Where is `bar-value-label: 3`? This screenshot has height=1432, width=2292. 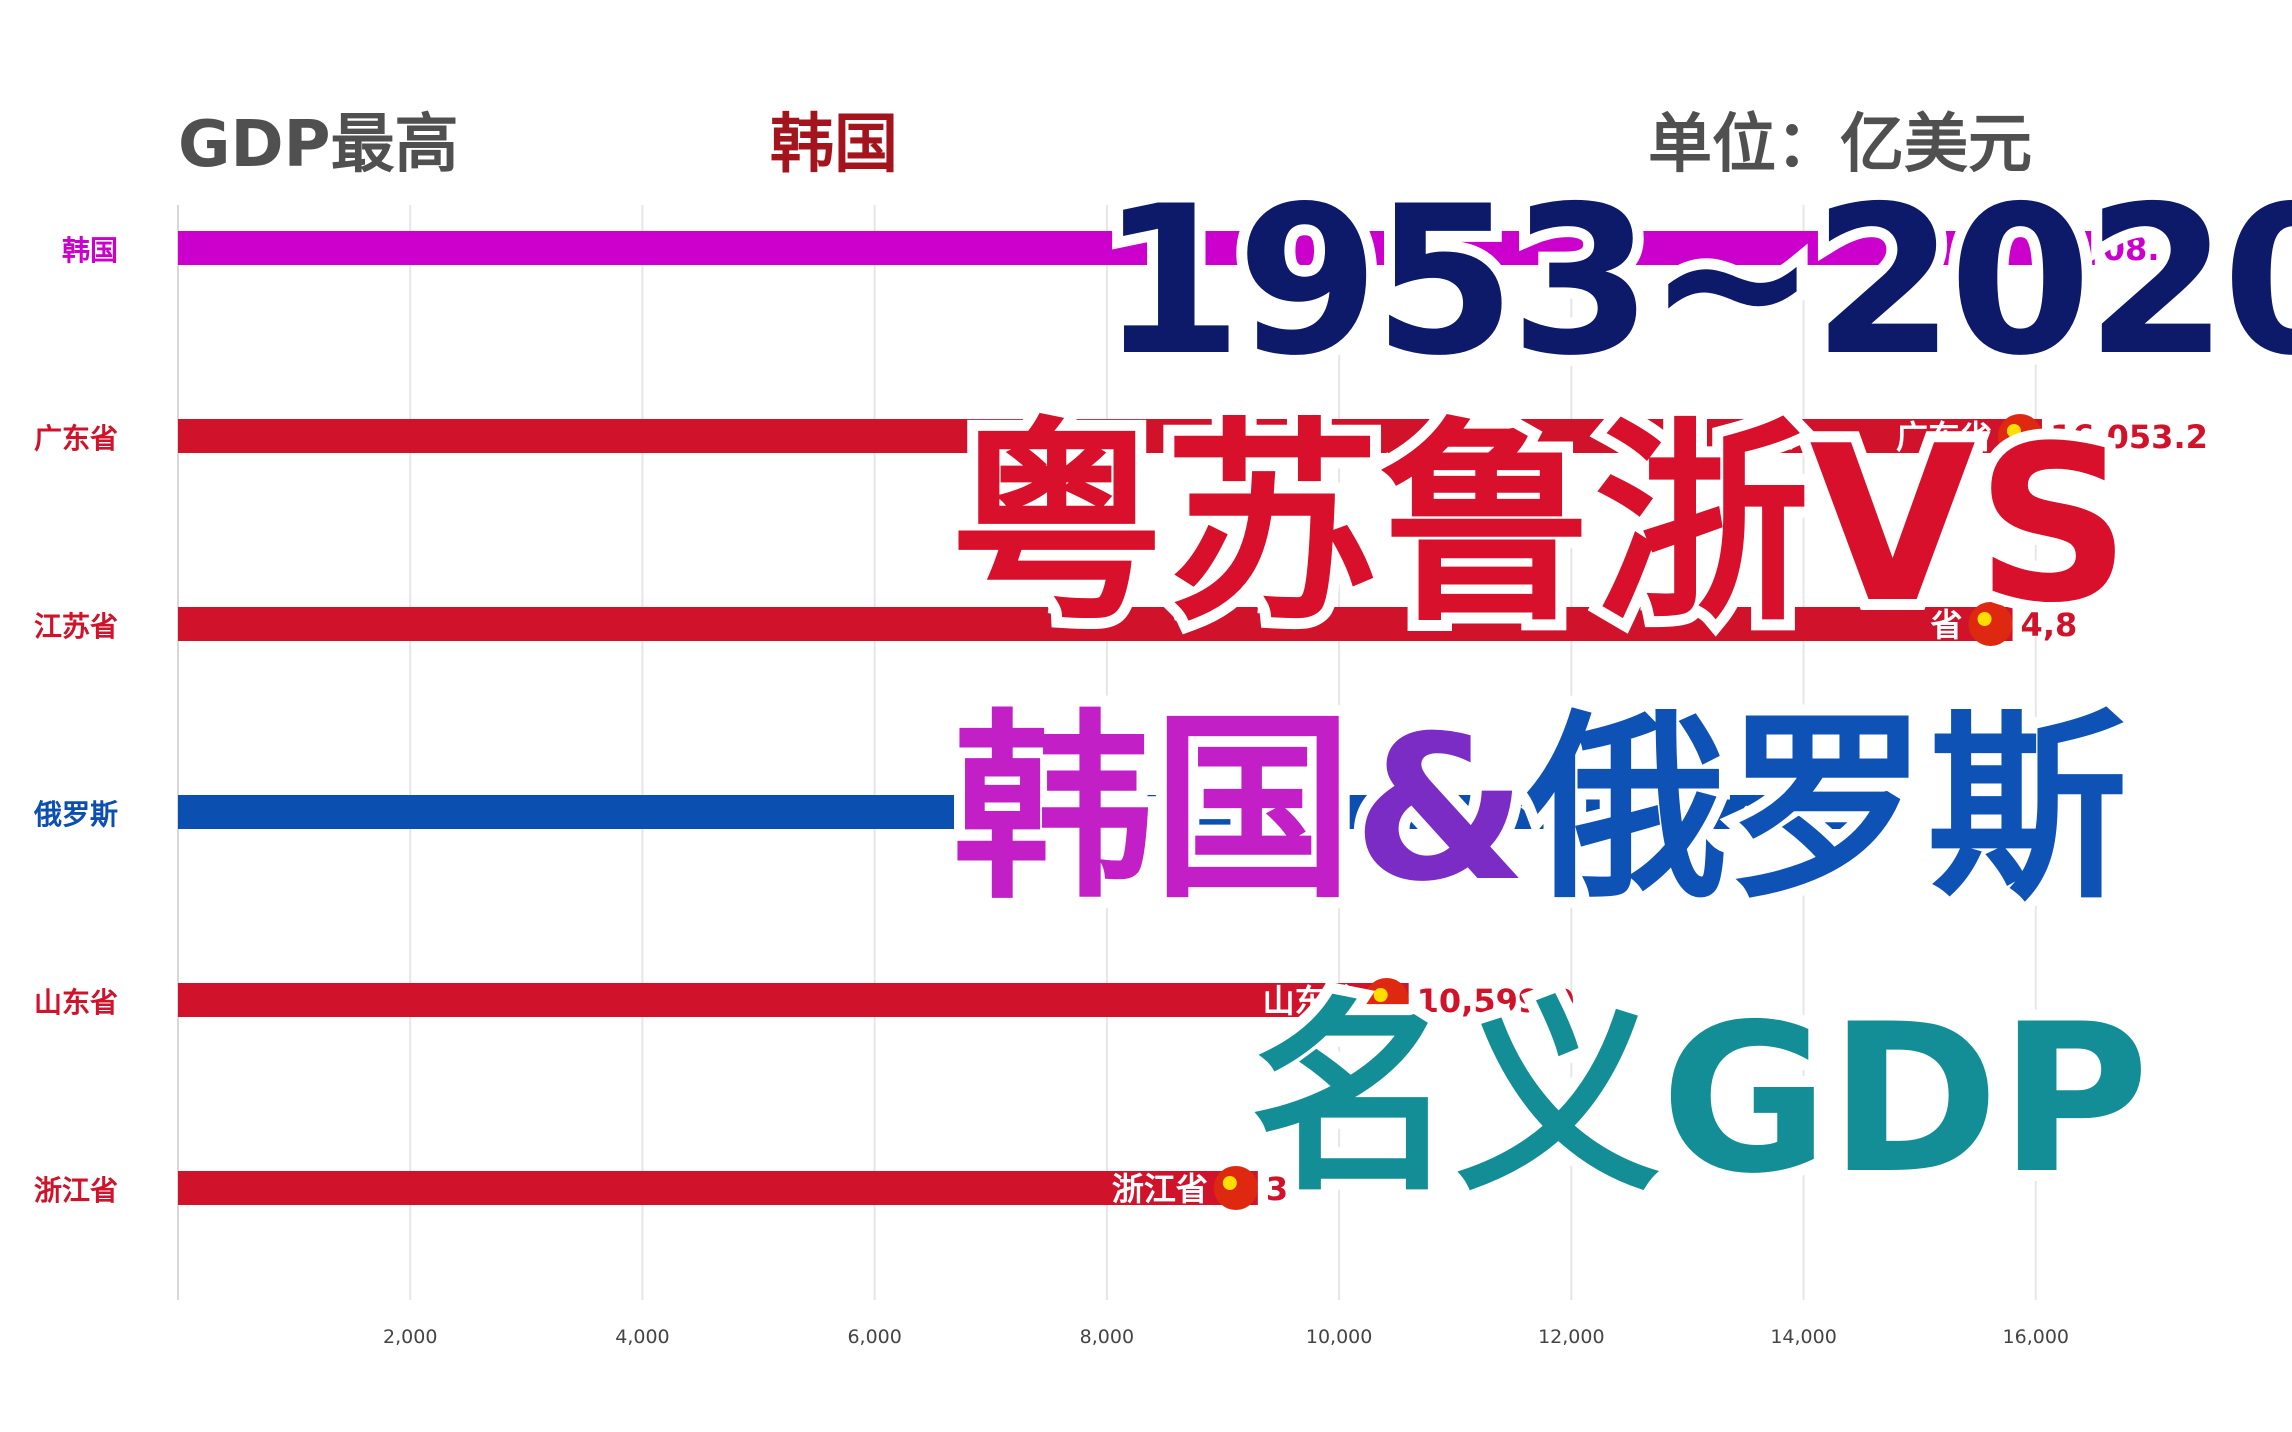
bar-value-label: 3 is located at coordinates (1277, 1189).